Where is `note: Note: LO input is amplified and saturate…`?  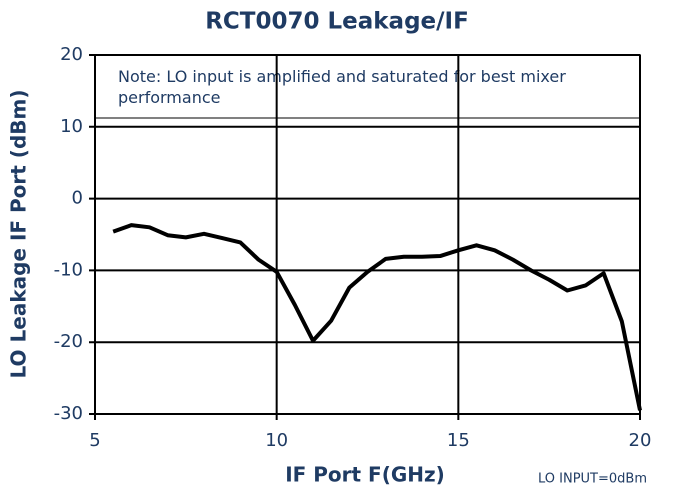 note: Note: LO input is amplified and saturate… is located at coordinates (342, 87).